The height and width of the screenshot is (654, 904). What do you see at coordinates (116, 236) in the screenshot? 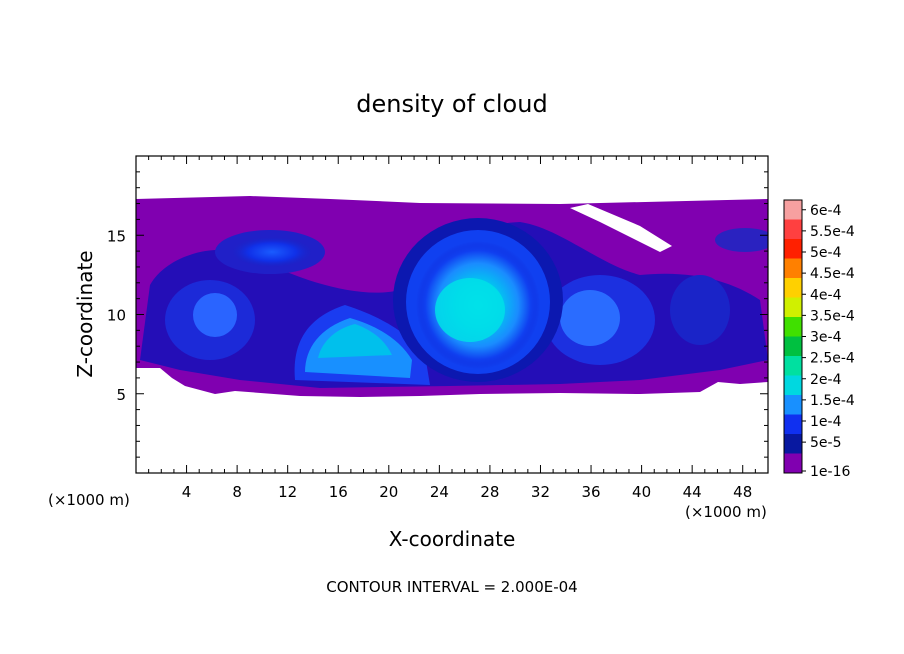
I see `y-tick-label: 15` at bounding box center [116, 236].